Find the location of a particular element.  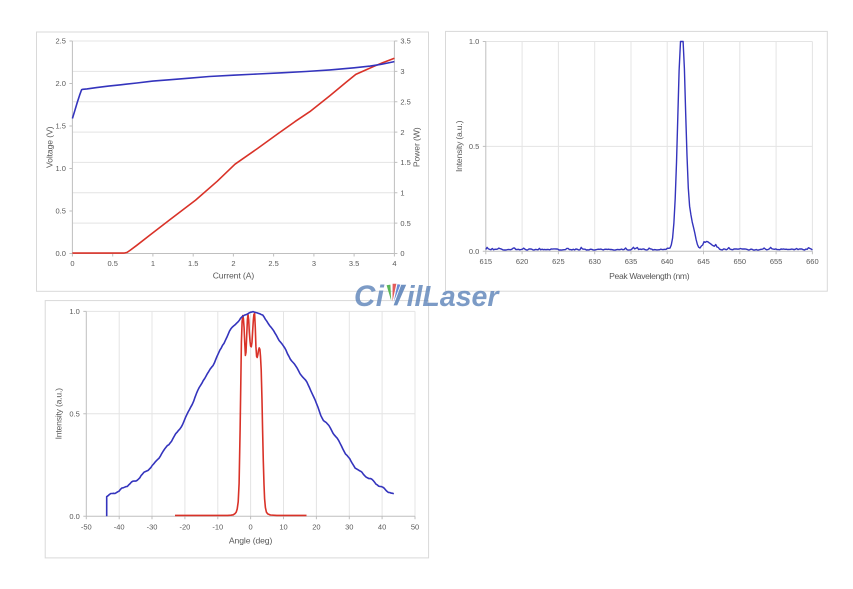

svg-text: 660 is located at coordinates (812, 261).